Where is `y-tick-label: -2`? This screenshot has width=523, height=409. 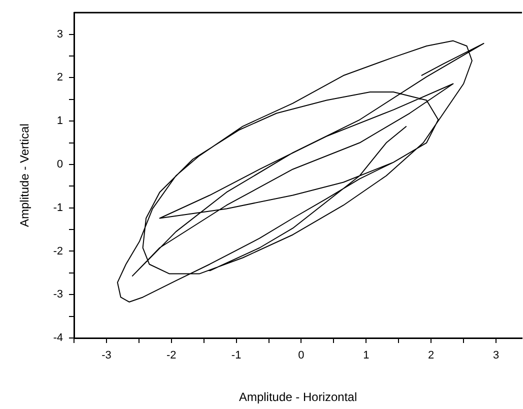
y-tick-label: -2 is located at coordinates (58, 251).